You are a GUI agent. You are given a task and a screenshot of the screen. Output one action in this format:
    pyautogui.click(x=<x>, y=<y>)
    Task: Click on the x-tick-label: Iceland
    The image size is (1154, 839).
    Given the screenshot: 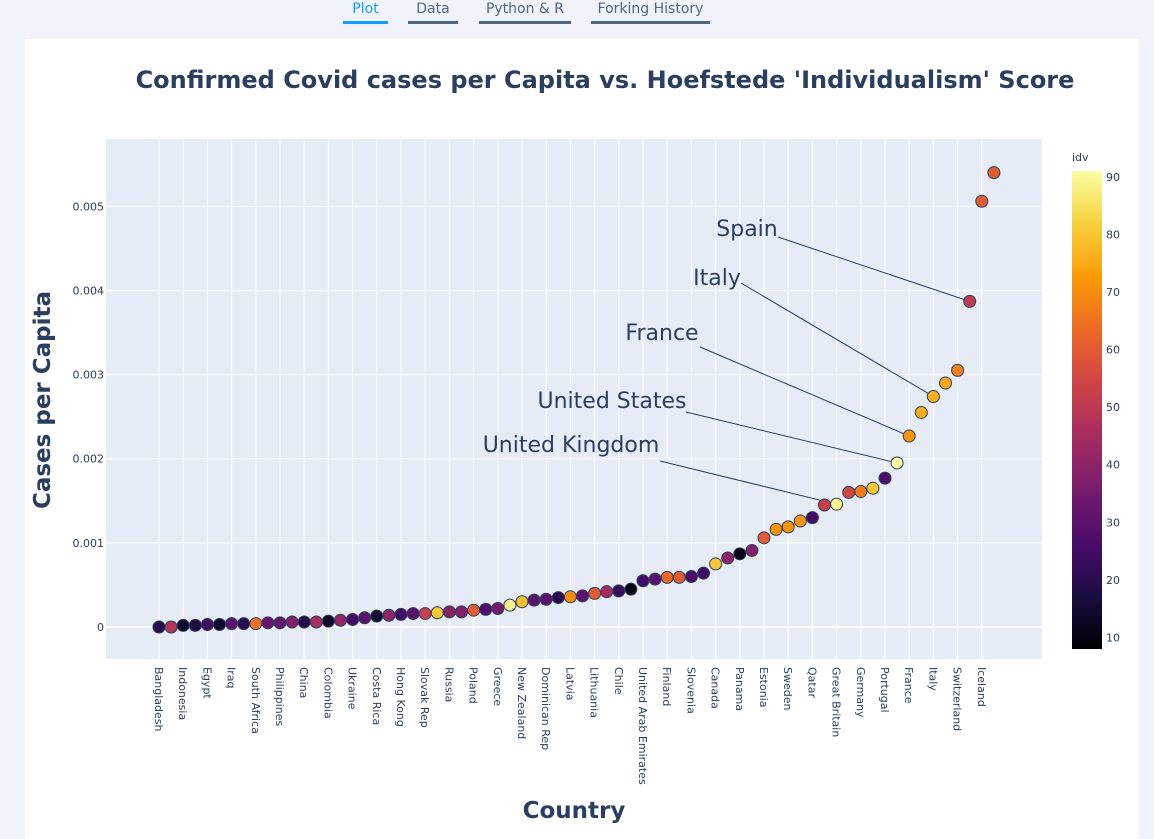 What is the action you would take?
    pyautogui.click(x=981, y=687)
    